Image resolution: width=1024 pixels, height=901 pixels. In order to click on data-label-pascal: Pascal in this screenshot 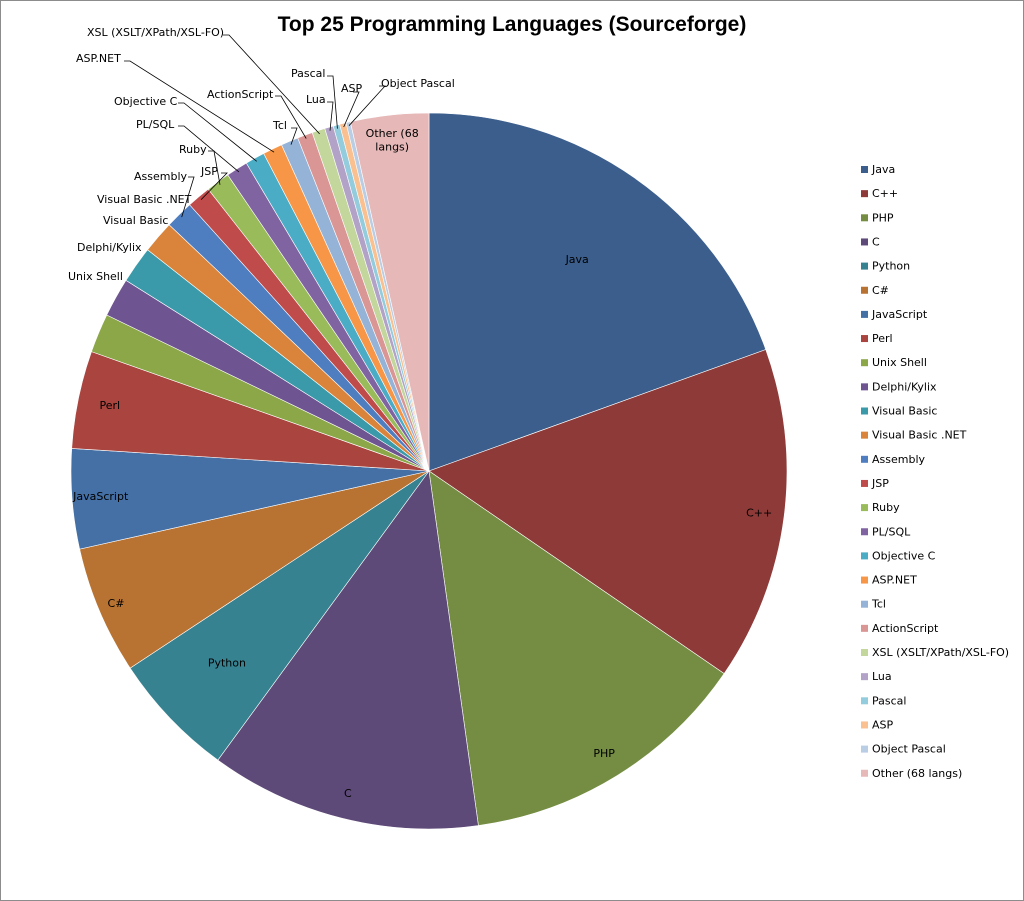, I will do `click(308, 73)`.